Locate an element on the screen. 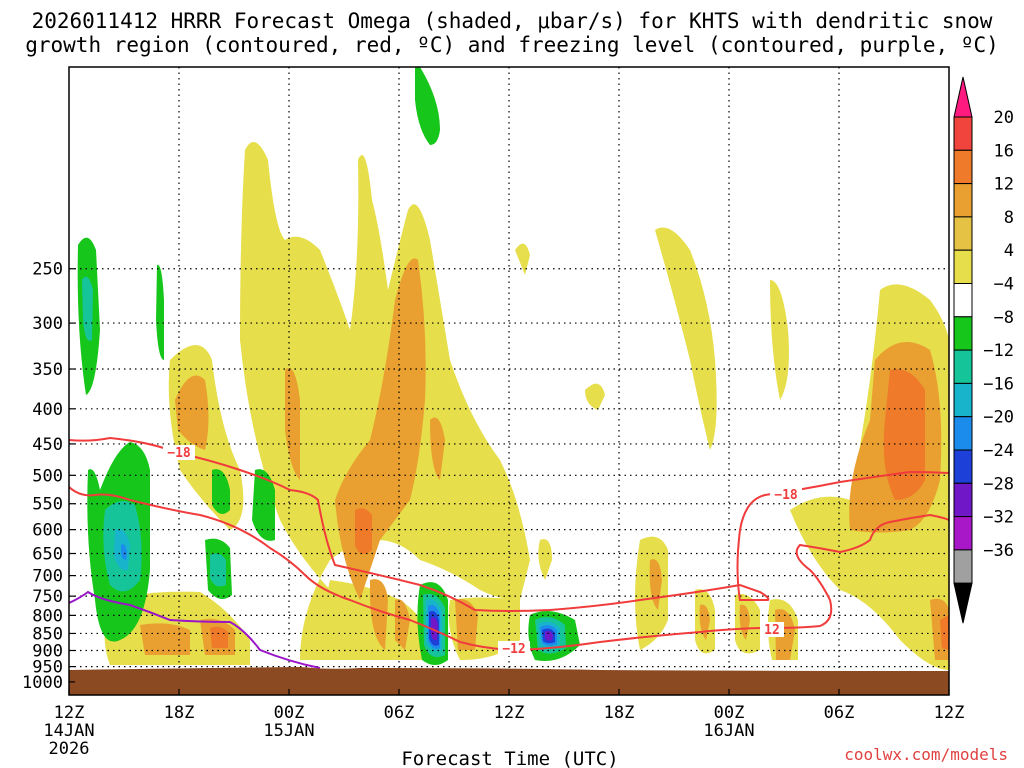  colorbar-label: 8 is located at coordinates (1009, 218).